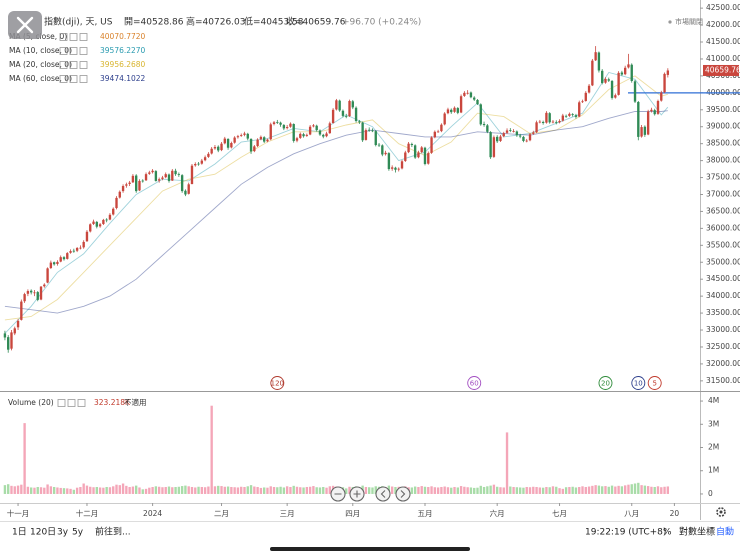 The image size is (740, 555). I want to click on volume-note: 不適用, so click(135, 402).